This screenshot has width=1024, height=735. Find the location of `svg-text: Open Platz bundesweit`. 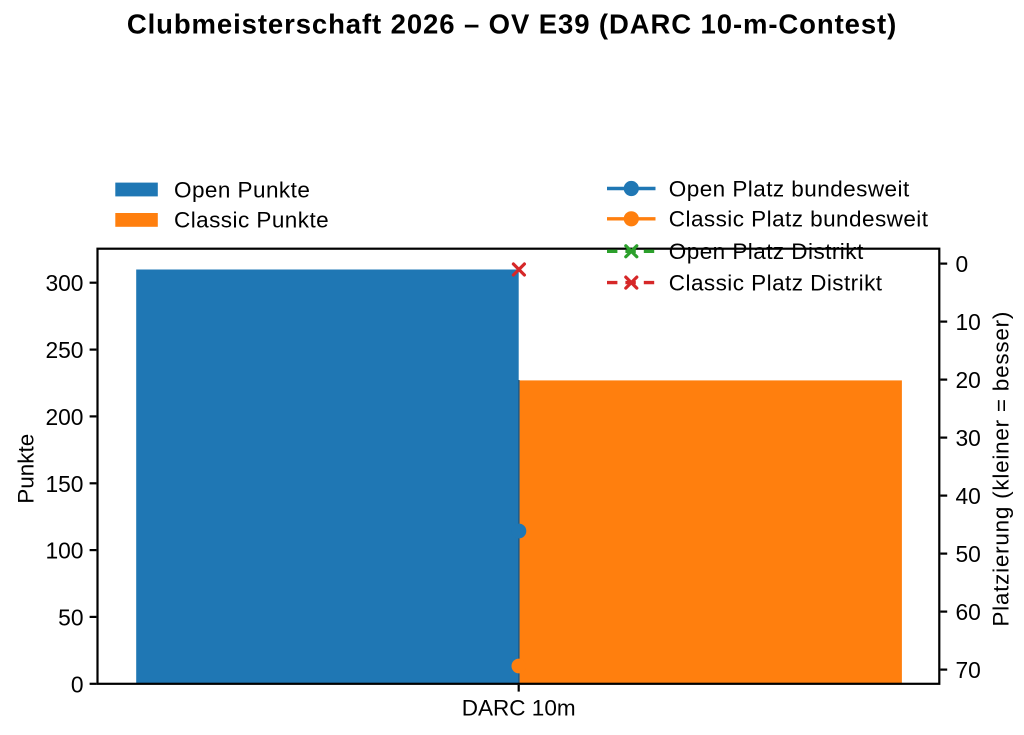

svg-text: Open Platz bundesweit is located at coordinates (789, 188).